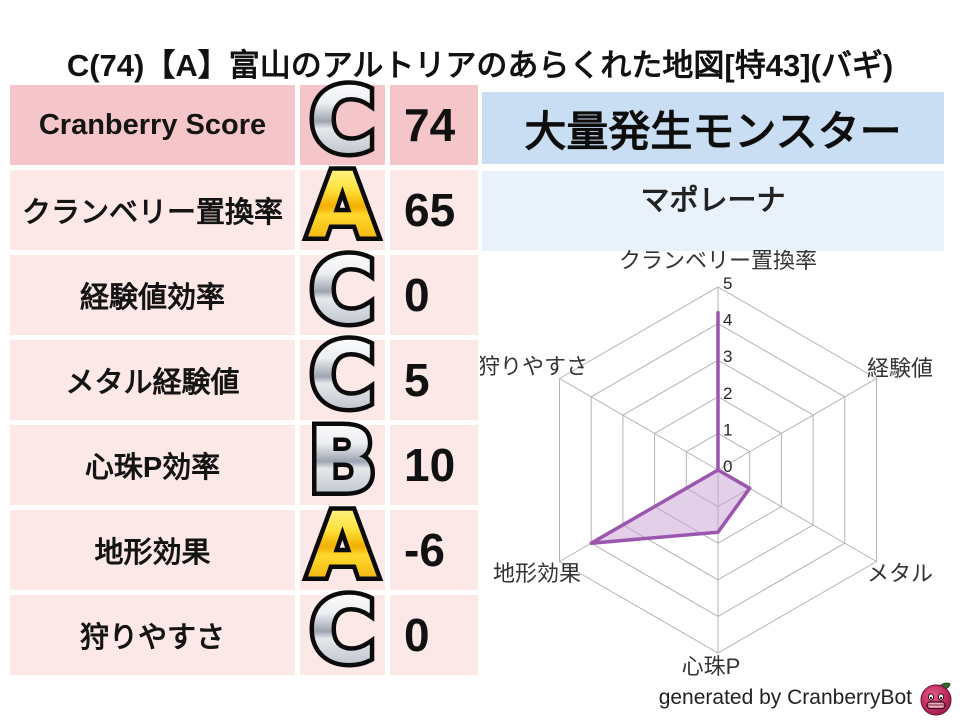 The image size is (960, 720). I want to click on stat-row: クランベリー置換率AA65, so click(244, 205).